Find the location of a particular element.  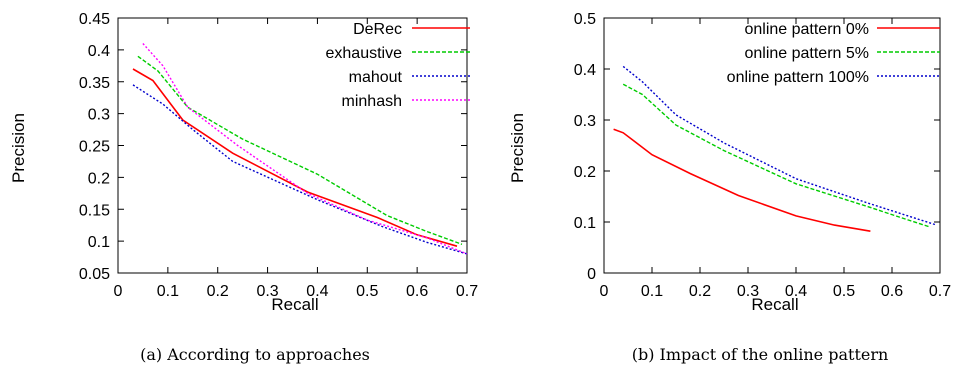

legend-label: minhash is located at coordinates (372, 101).